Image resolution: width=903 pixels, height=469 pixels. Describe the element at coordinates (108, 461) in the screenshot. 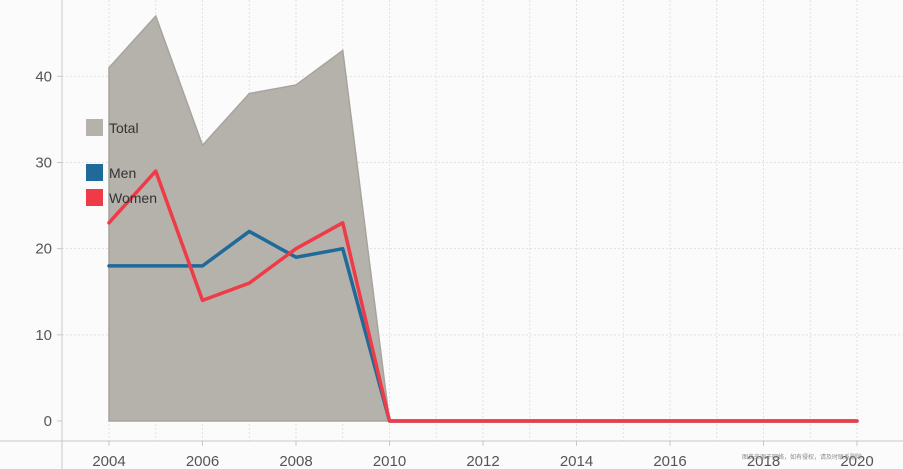

I see `x-tick-label: 2004` at that location.